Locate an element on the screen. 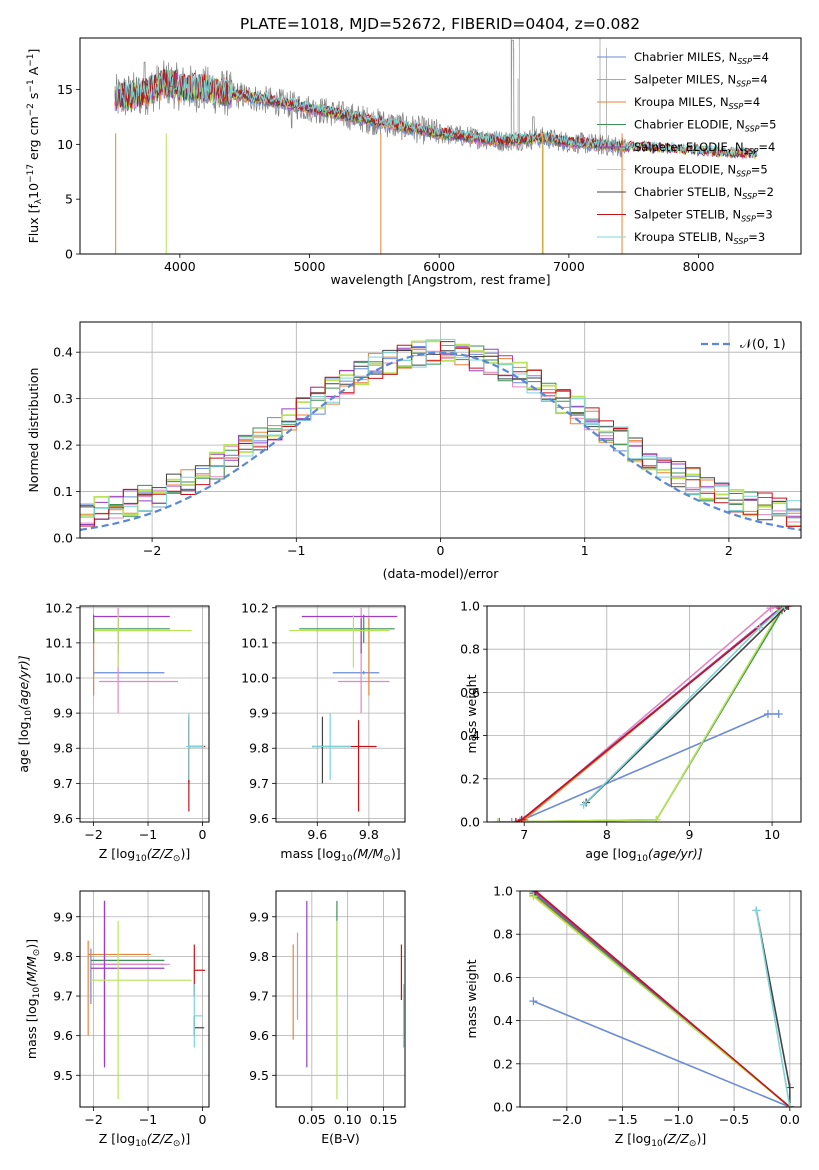 Image resolution: width=819 pixels, height=1170 pixels. plot-area-mass_vs_ebv is located at coordinates (348, 1000).